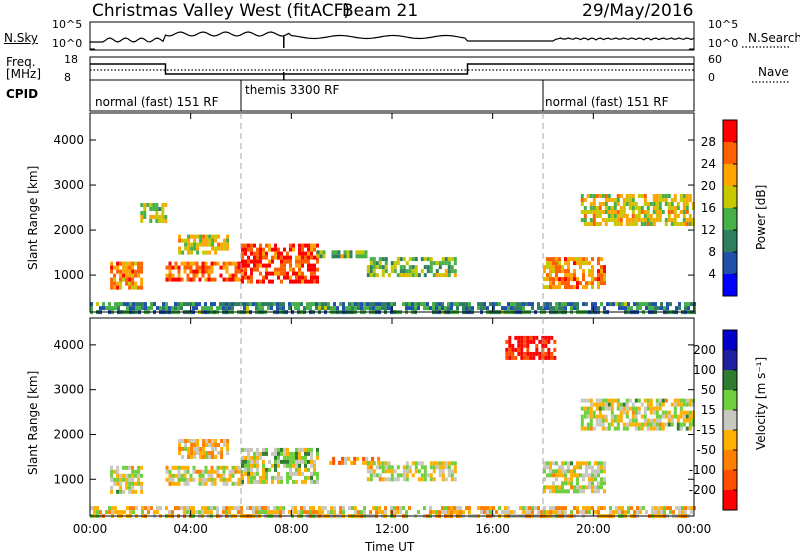 The image size is (800, 554). What do you see at coordinates (730, 440) in the screenshot?
I see `velocity-colorbar-cell` at bounding box center [730, 440].